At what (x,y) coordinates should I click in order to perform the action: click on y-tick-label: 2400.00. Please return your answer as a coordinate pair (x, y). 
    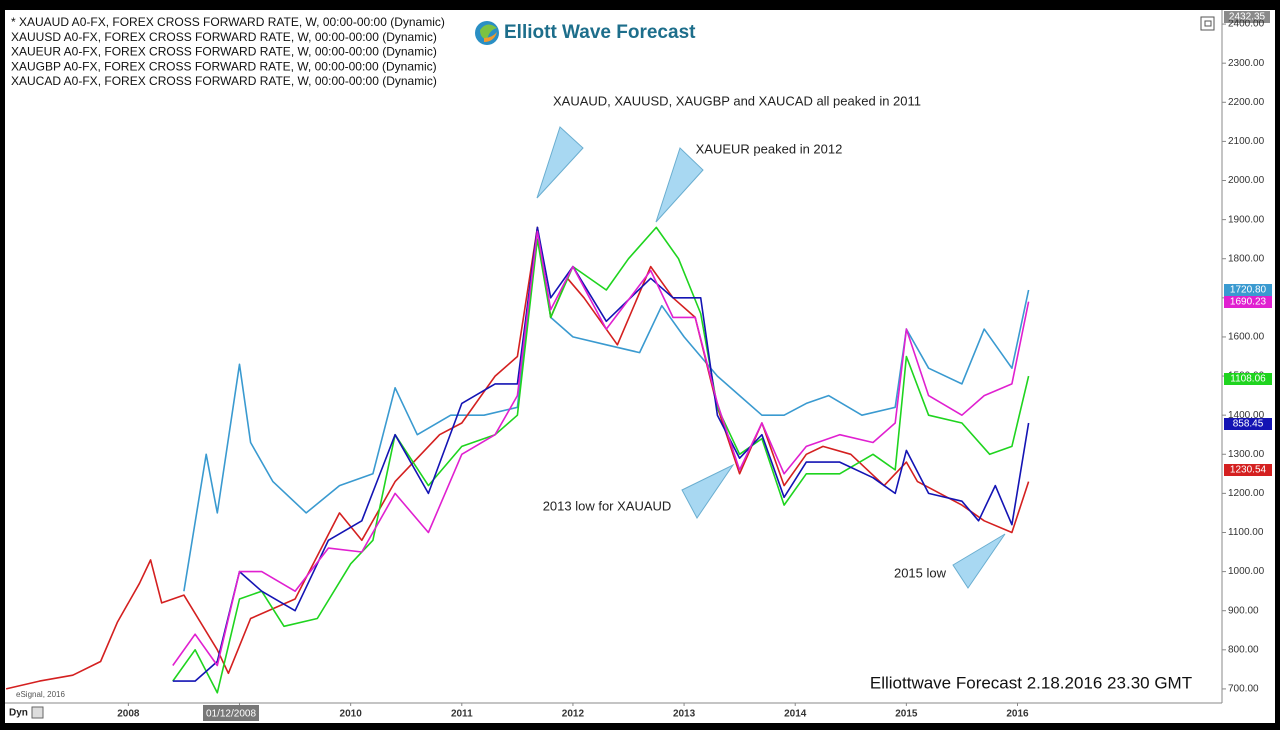
    Looking at the image, I should click on (1246, 24).